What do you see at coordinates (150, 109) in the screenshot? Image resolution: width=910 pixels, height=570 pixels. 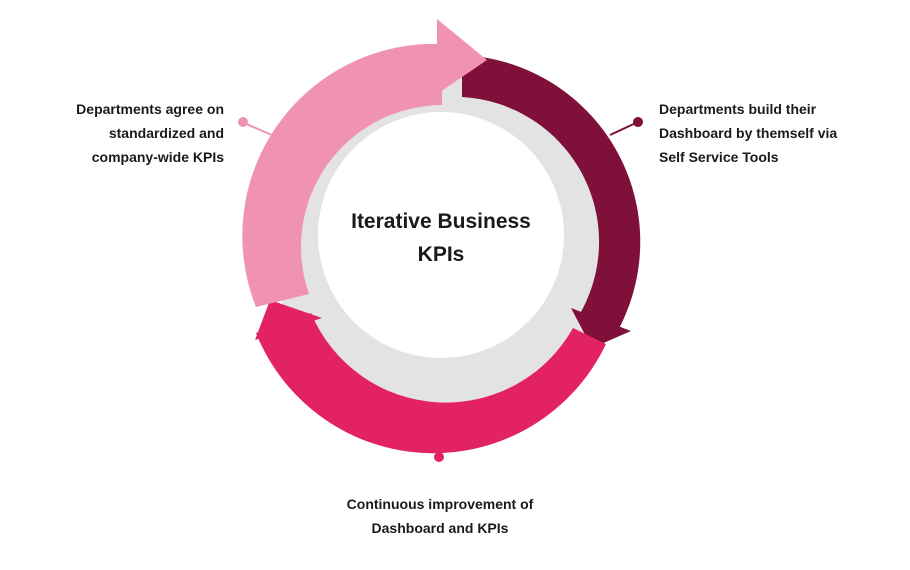 I see `step-label-line: Departments agree on` at bounding box center [150, 109].